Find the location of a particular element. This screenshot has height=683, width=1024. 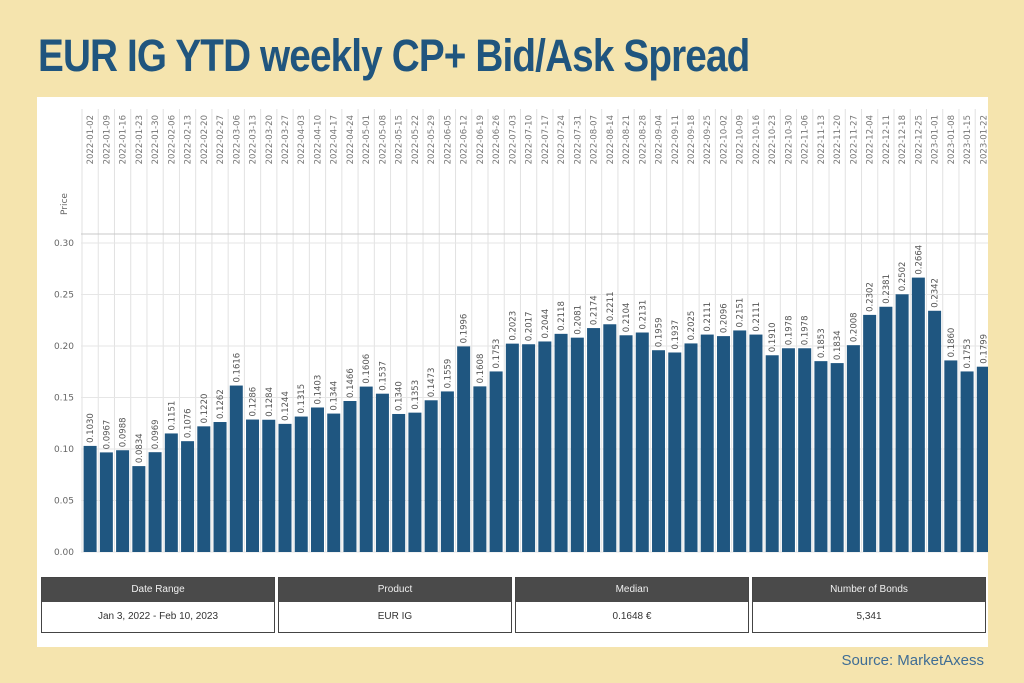

x-tick-label: 2022-07-03 is located at coordinates (513, 139).